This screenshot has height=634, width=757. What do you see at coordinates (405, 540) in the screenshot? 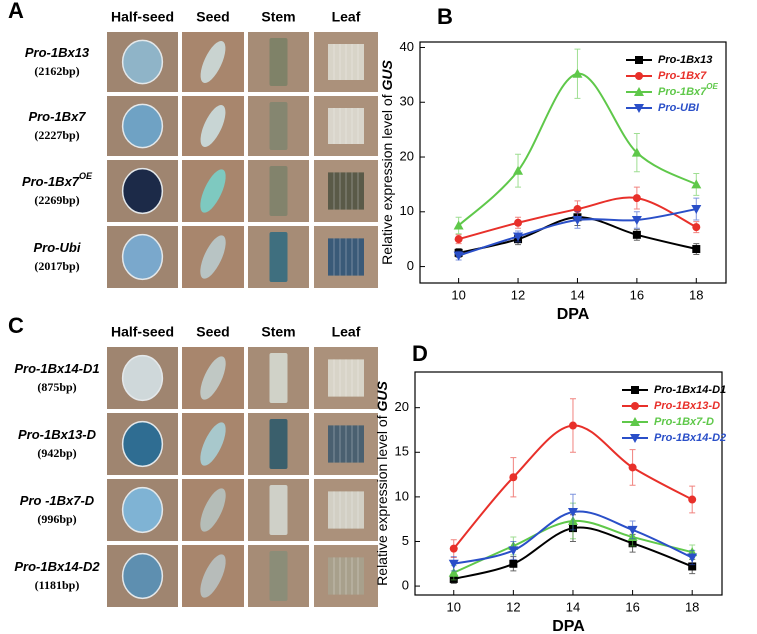
I see `y-tick-label: 5` at bounding box center [405, 540].